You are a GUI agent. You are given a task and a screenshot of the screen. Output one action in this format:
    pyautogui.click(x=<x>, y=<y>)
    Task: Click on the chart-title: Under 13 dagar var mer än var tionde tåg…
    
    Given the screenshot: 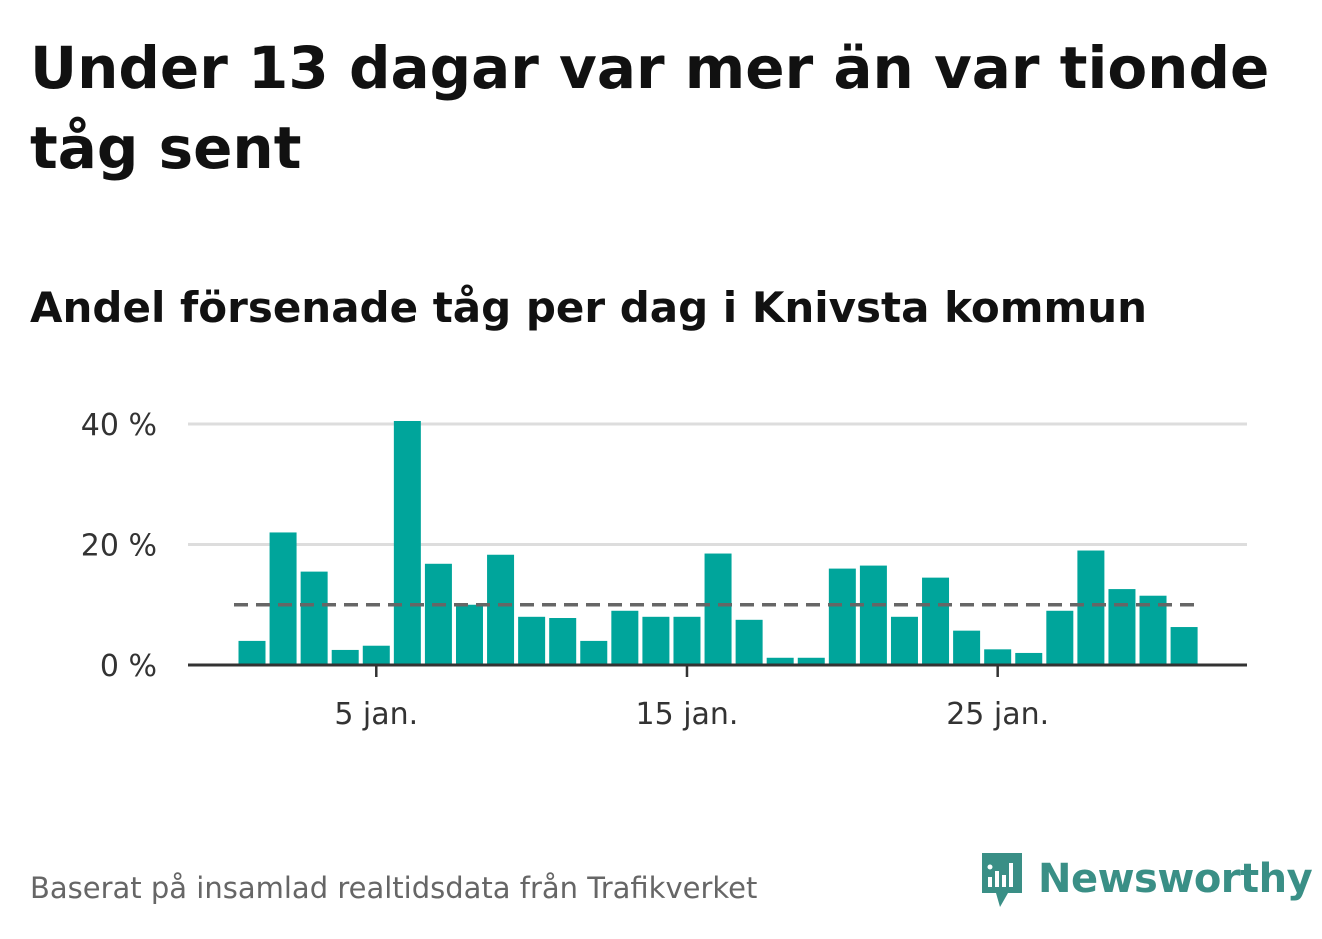 What is the action you would take?
    pyautogui.click(x=650, y=108)
    